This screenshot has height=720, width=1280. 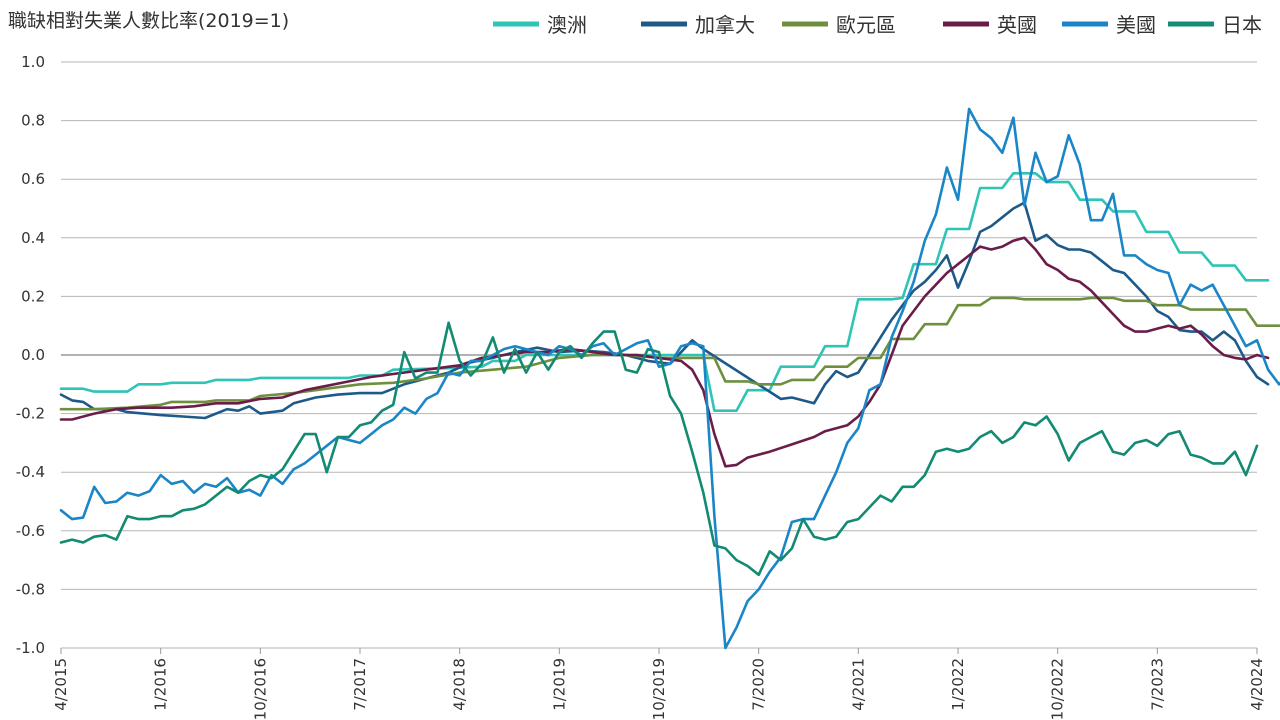 What do you see at coordinates (1058, 689) in the screenshot?
I see `x-tick-label: 10/2022` at bounding box center [1058, 689].